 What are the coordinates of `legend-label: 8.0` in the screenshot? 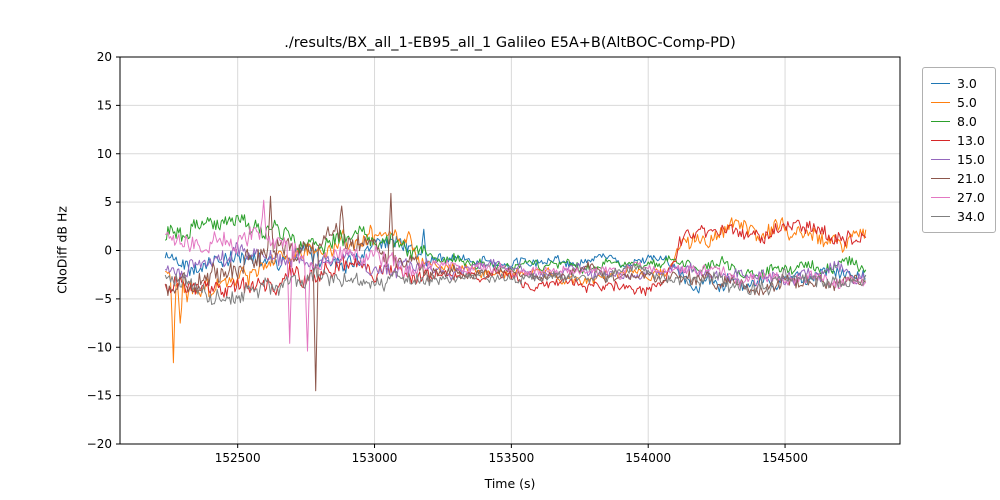 It's located at (967, 121).